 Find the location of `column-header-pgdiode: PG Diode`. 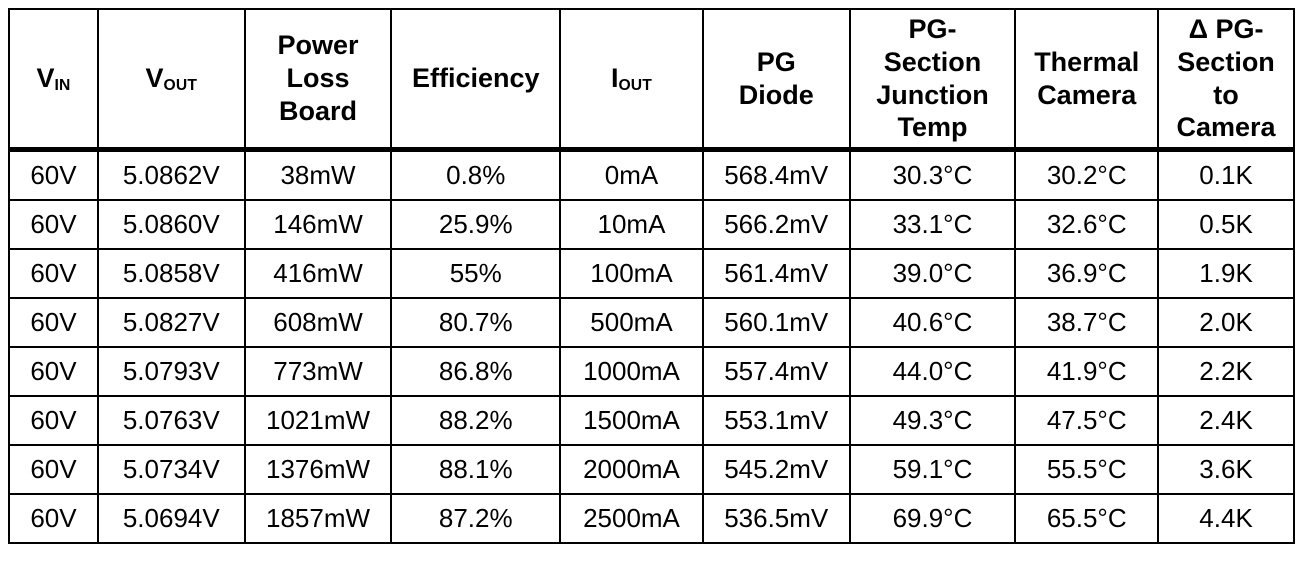

column-header-pgdiode: PG Diode is located at coordinates (776, 80).